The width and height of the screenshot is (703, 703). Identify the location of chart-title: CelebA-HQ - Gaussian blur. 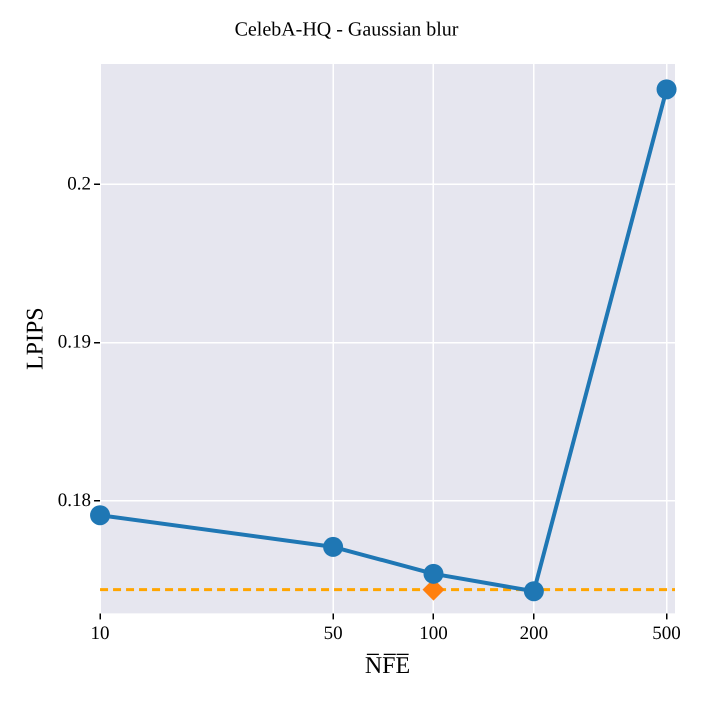
(346, 29).